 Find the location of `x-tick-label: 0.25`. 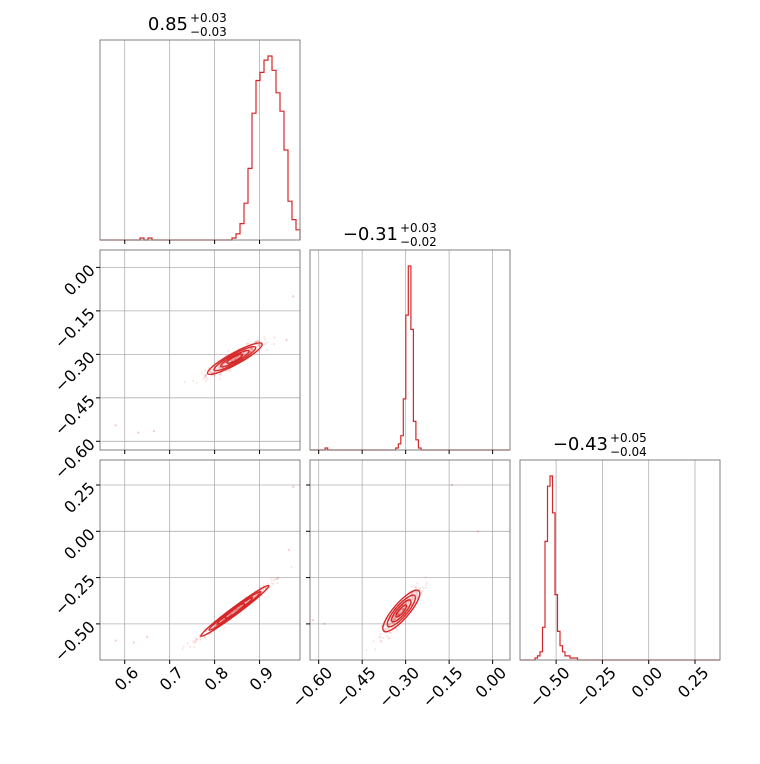

x-tick-label: 0.25 is located at coordinates (693, 682).